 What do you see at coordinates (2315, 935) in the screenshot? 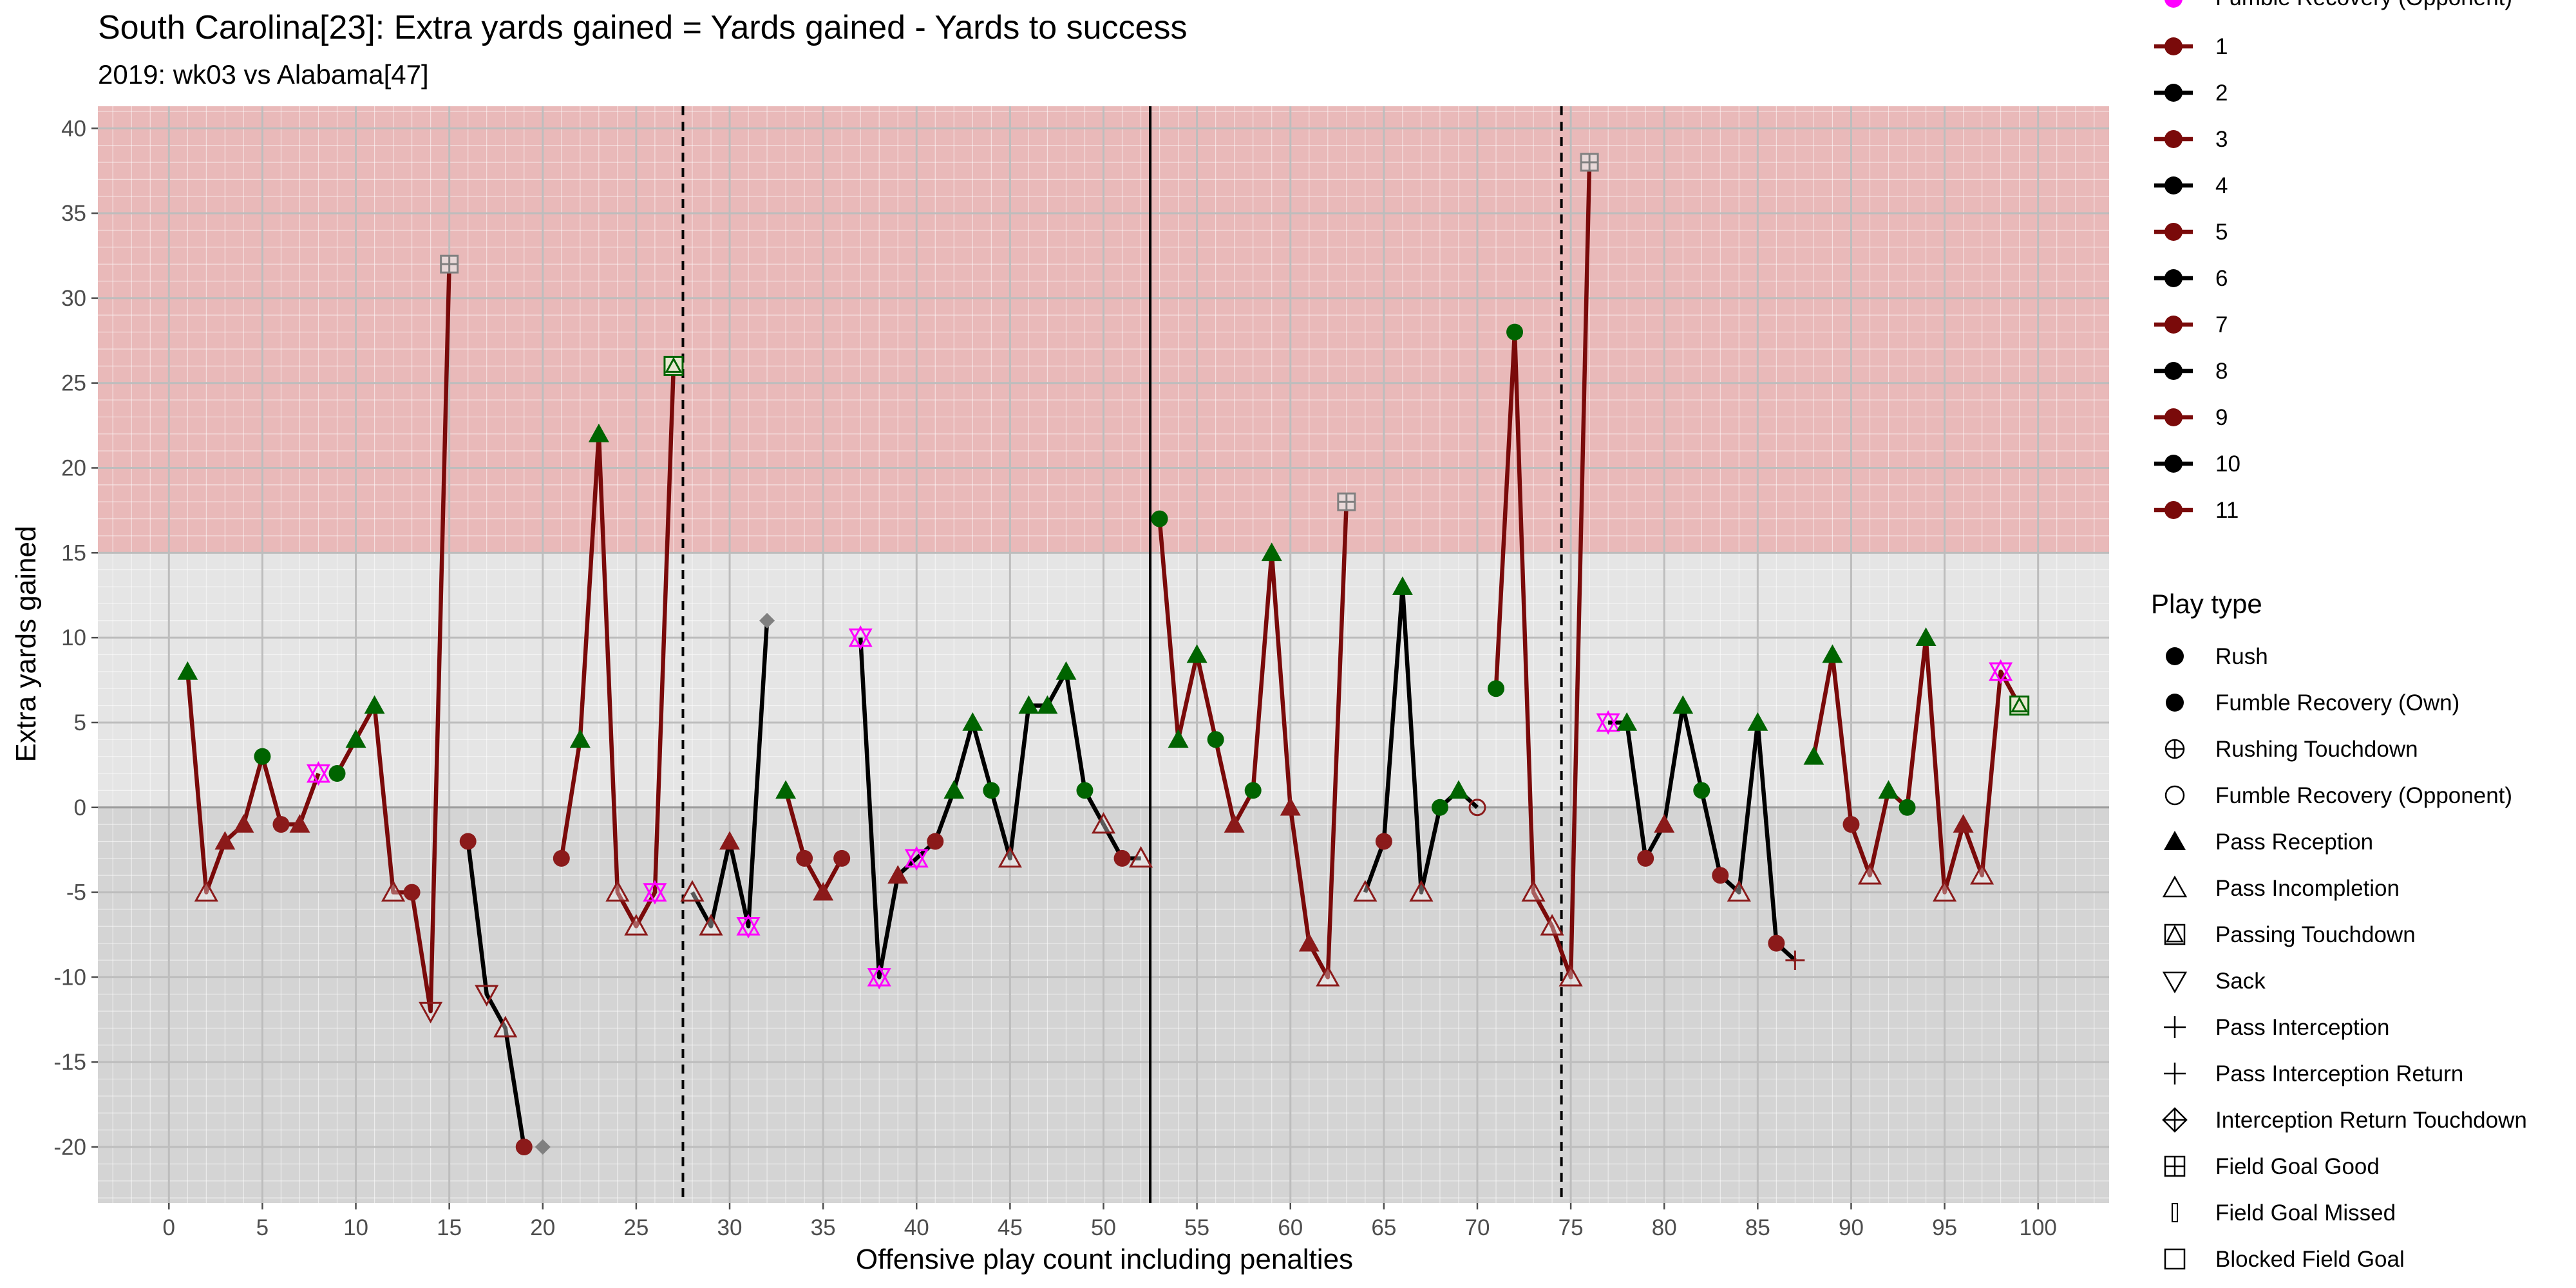
I see `legend-play-type-label: Passing Touchdown` at bounding box center [2315, 935].